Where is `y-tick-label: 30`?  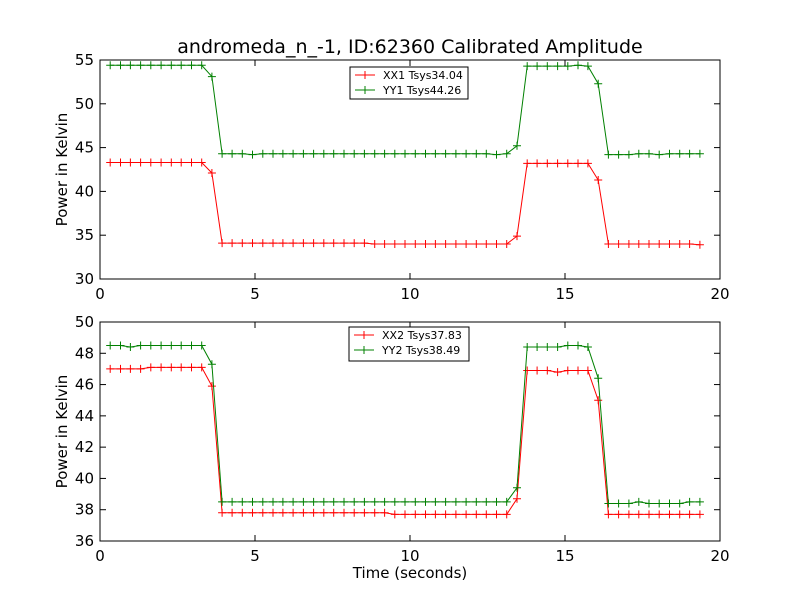 y-tick-label: 30 is located at coordinates (84, 279).